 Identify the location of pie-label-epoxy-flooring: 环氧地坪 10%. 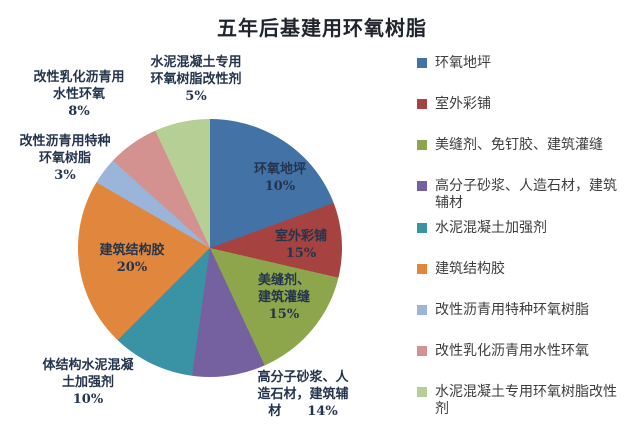
(279, 178).